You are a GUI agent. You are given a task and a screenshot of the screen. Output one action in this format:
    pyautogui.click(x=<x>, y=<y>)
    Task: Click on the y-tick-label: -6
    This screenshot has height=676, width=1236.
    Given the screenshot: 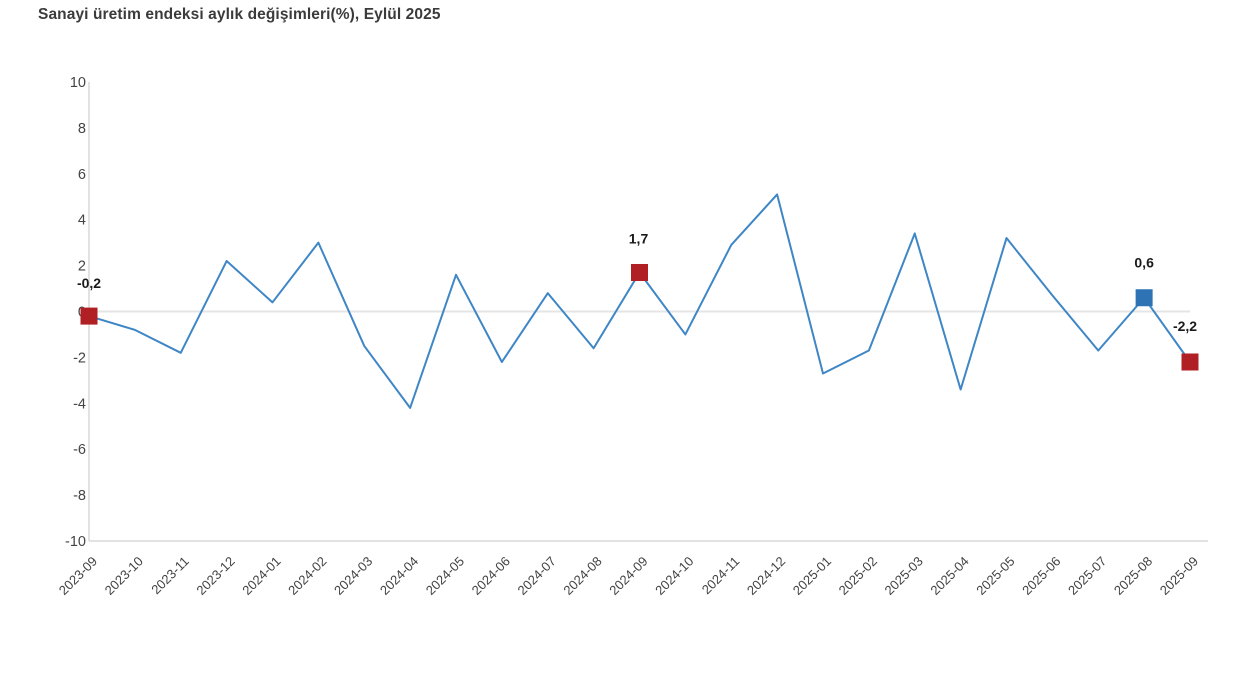 What is the action you would take?
    pyautogui.click(x=79, y=450)
    